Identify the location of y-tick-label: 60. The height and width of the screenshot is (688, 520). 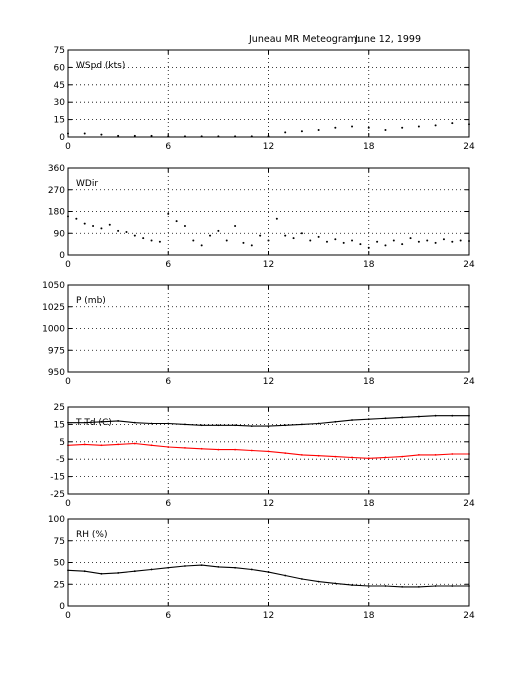
(60, 68).